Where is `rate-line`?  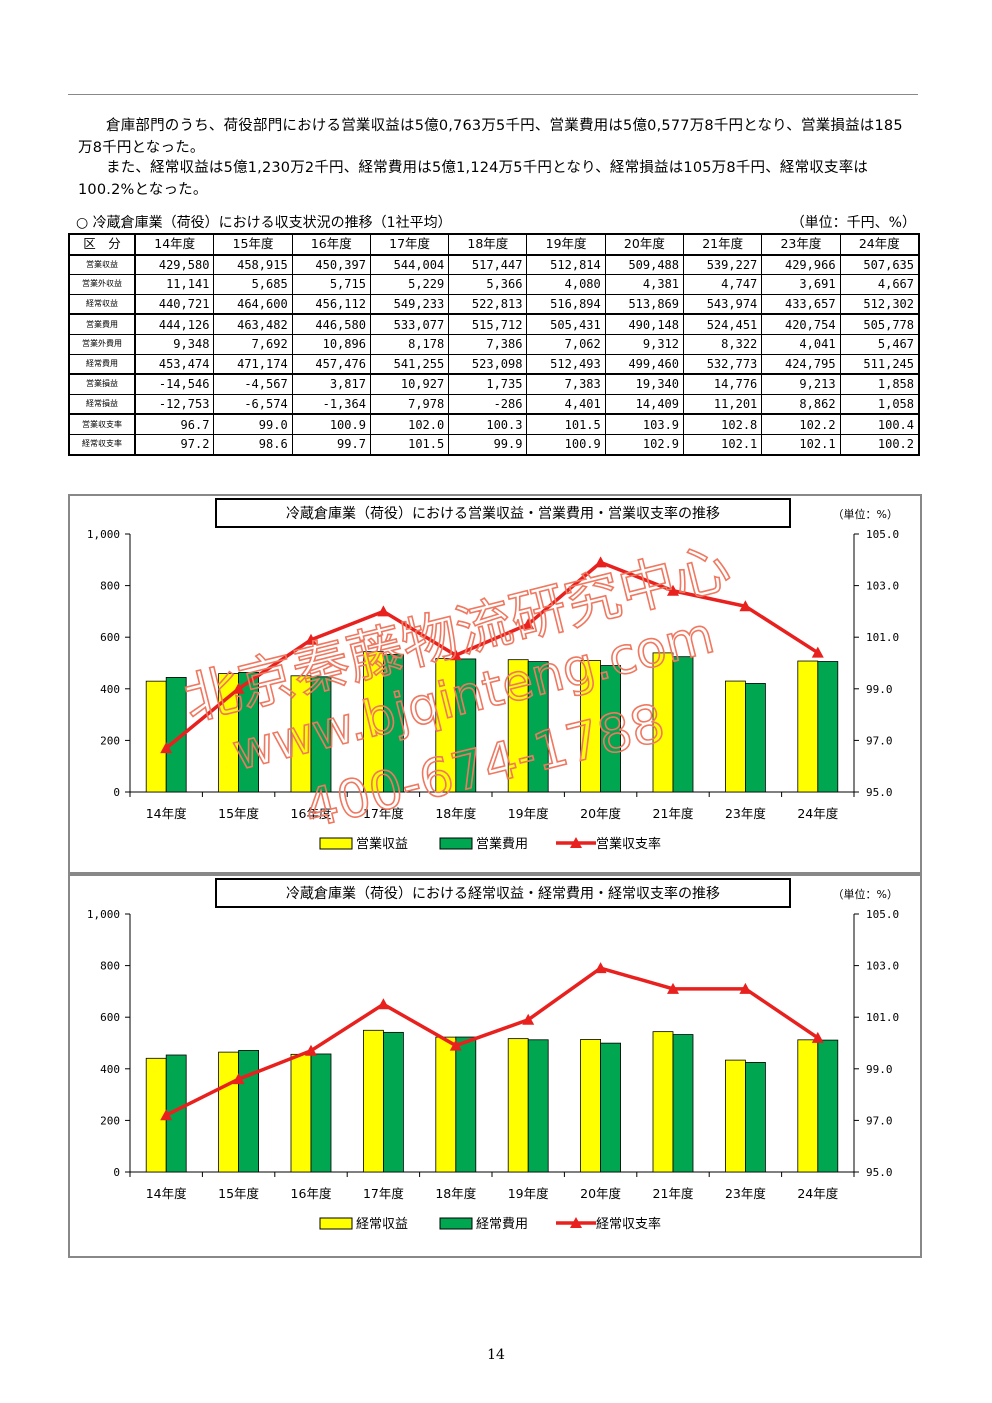
rate-line is located at coordinates (492, 1041).